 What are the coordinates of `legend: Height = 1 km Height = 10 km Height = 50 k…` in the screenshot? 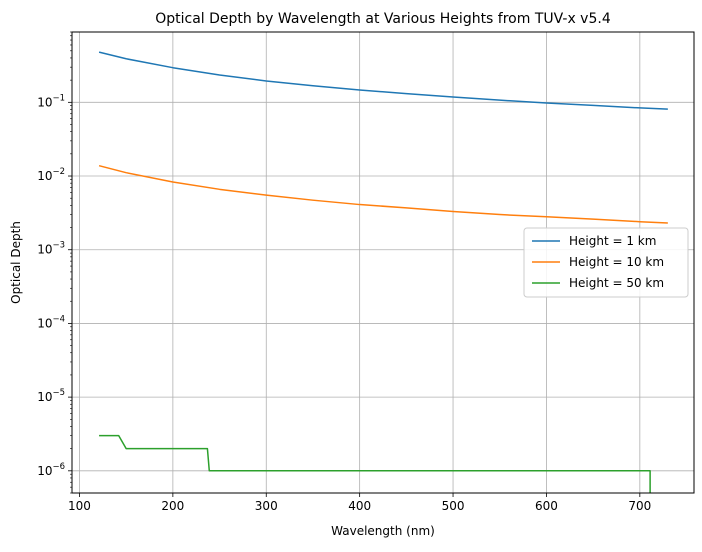 It's located at (606, 262).